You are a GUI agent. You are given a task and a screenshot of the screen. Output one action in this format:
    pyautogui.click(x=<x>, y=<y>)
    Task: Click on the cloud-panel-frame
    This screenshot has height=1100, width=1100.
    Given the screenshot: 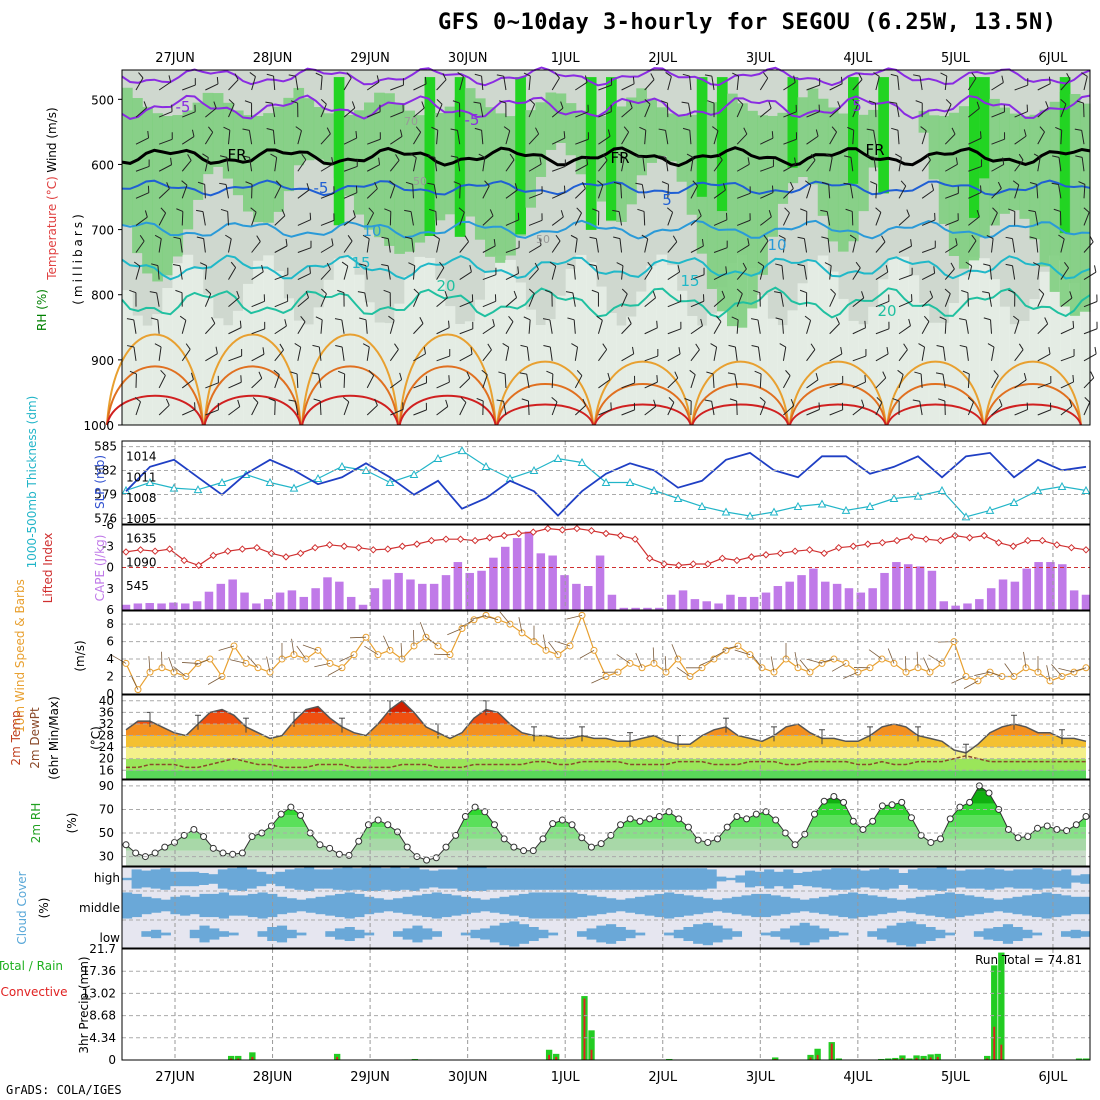 What is the action you would take?
    pyautogui.click(x=606, y=907)
    